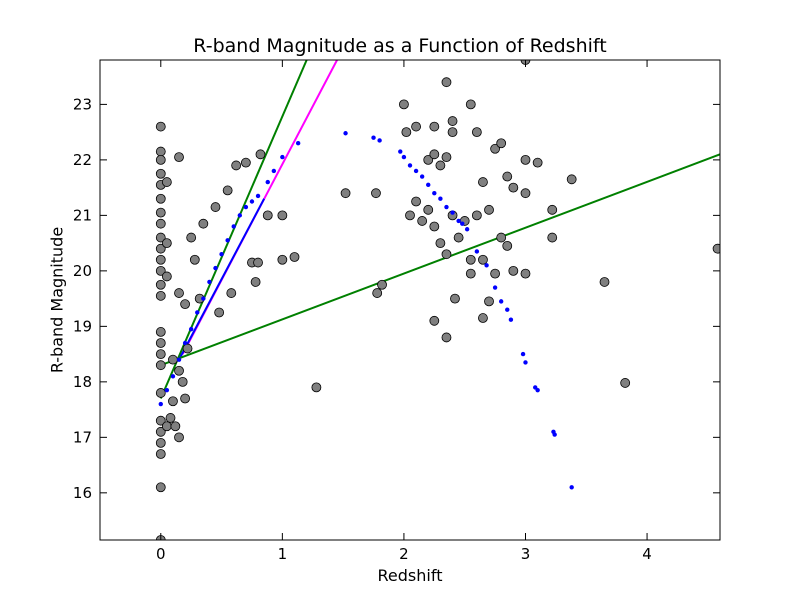  I want to click on y-tick-label: 23, so click(82, 104).